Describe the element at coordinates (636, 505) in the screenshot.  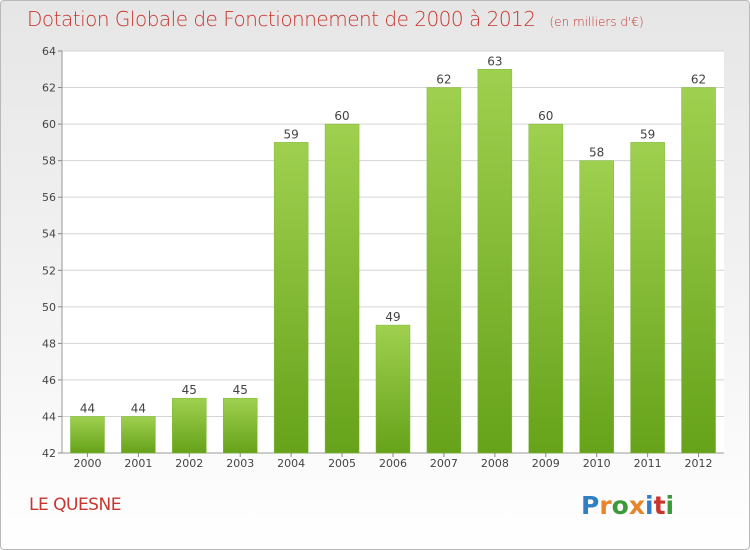
I see `logo-letter: x` at that location.